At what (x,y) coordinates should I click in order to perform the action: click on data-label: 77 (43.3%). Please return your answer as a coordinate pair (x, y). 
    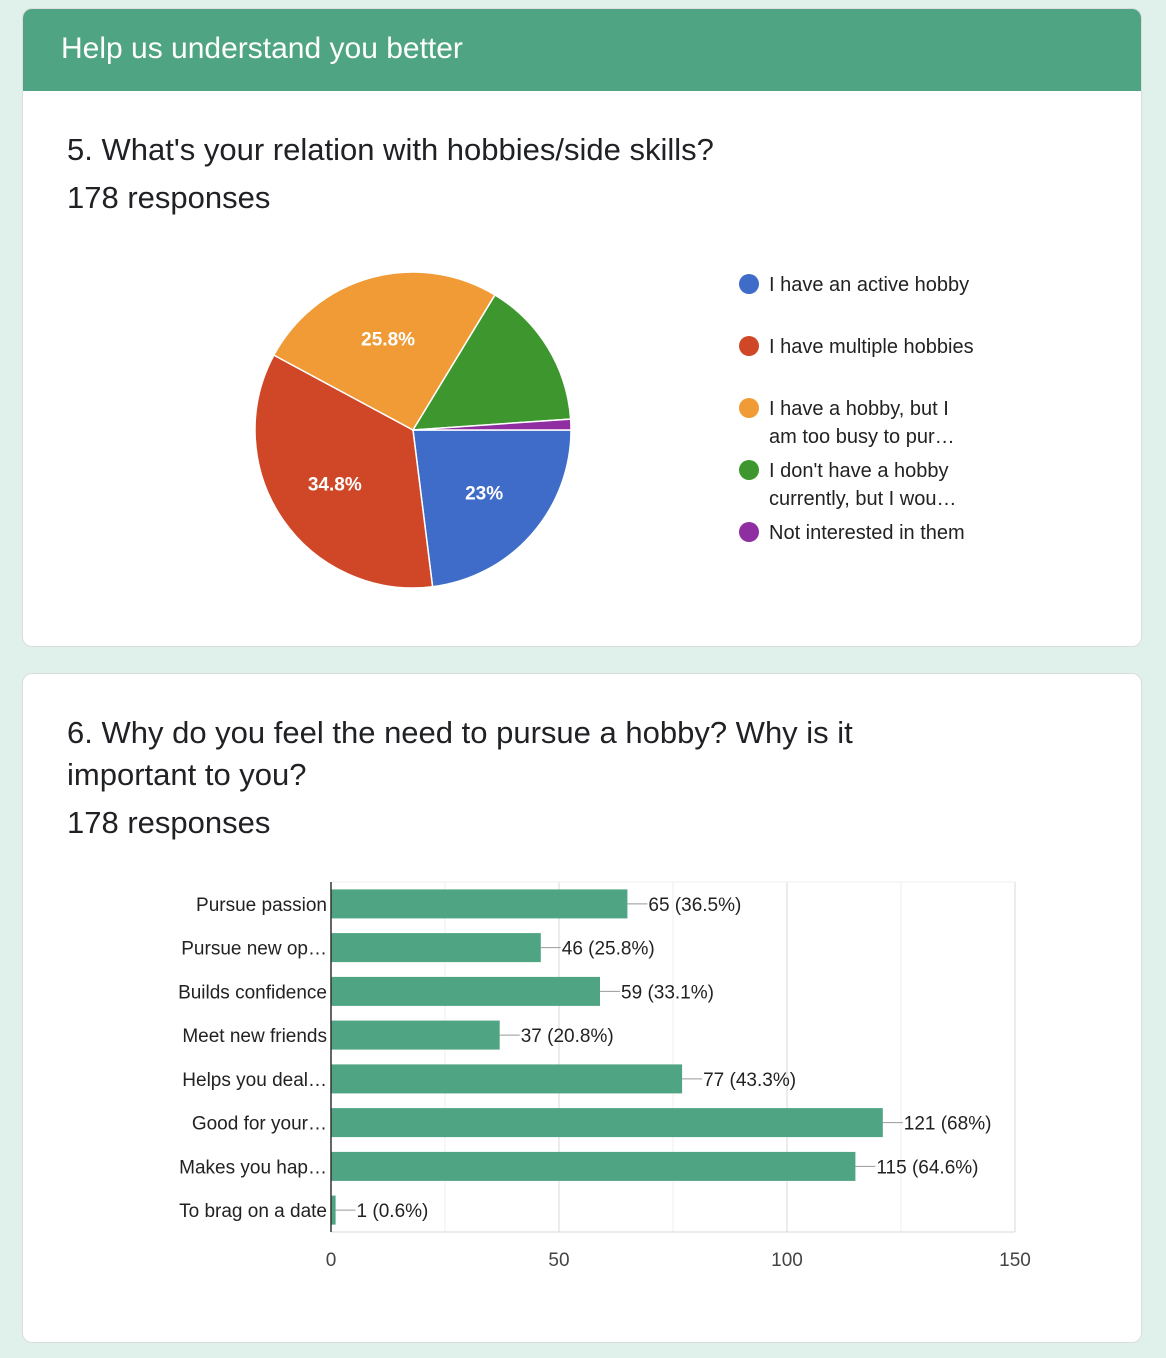
    Looking at the image, I should click on (749, 1080).